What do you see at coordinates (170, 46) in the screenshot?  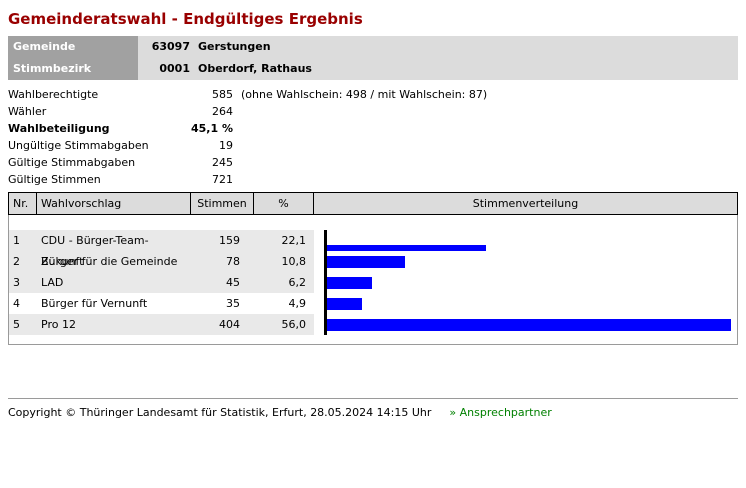 I see `gemeinde-code: 63097` at bounding box center [170, 46].